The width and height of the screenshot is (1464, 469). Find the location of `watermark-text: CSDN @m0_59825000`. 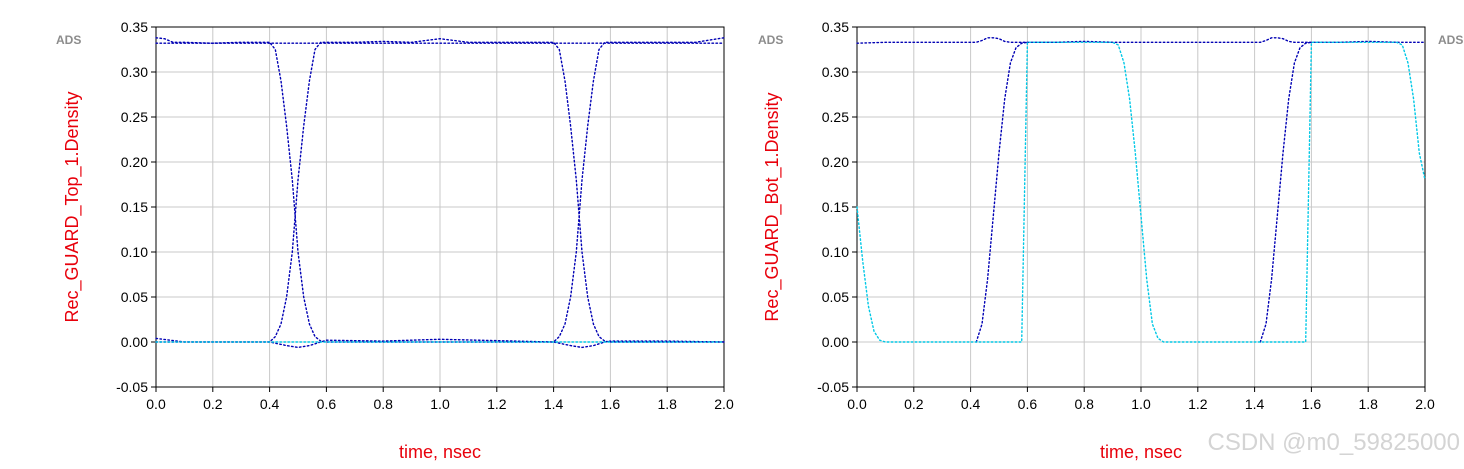

watermark-text: CSDN @m0_59825000 is located at coordinates (1333, 442).